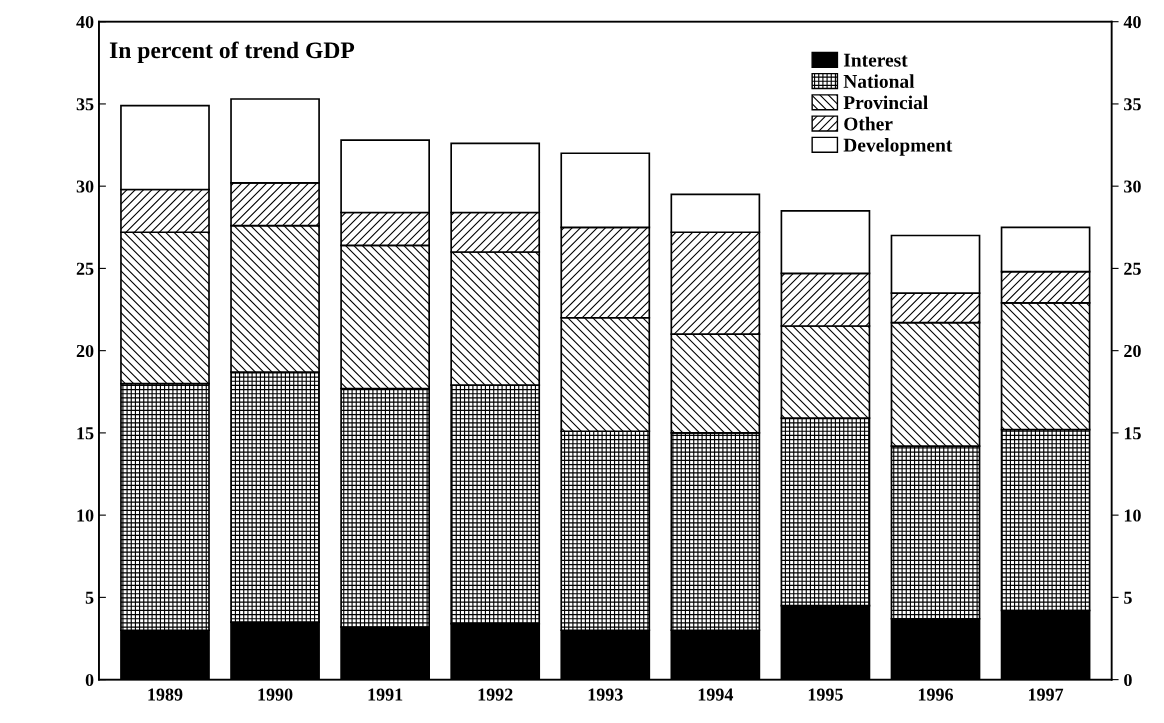 The image size is (1164, 723). Describe the element at coordinates (85, 268) in the screenshot. I see `y-tick-label: 25` at that location.